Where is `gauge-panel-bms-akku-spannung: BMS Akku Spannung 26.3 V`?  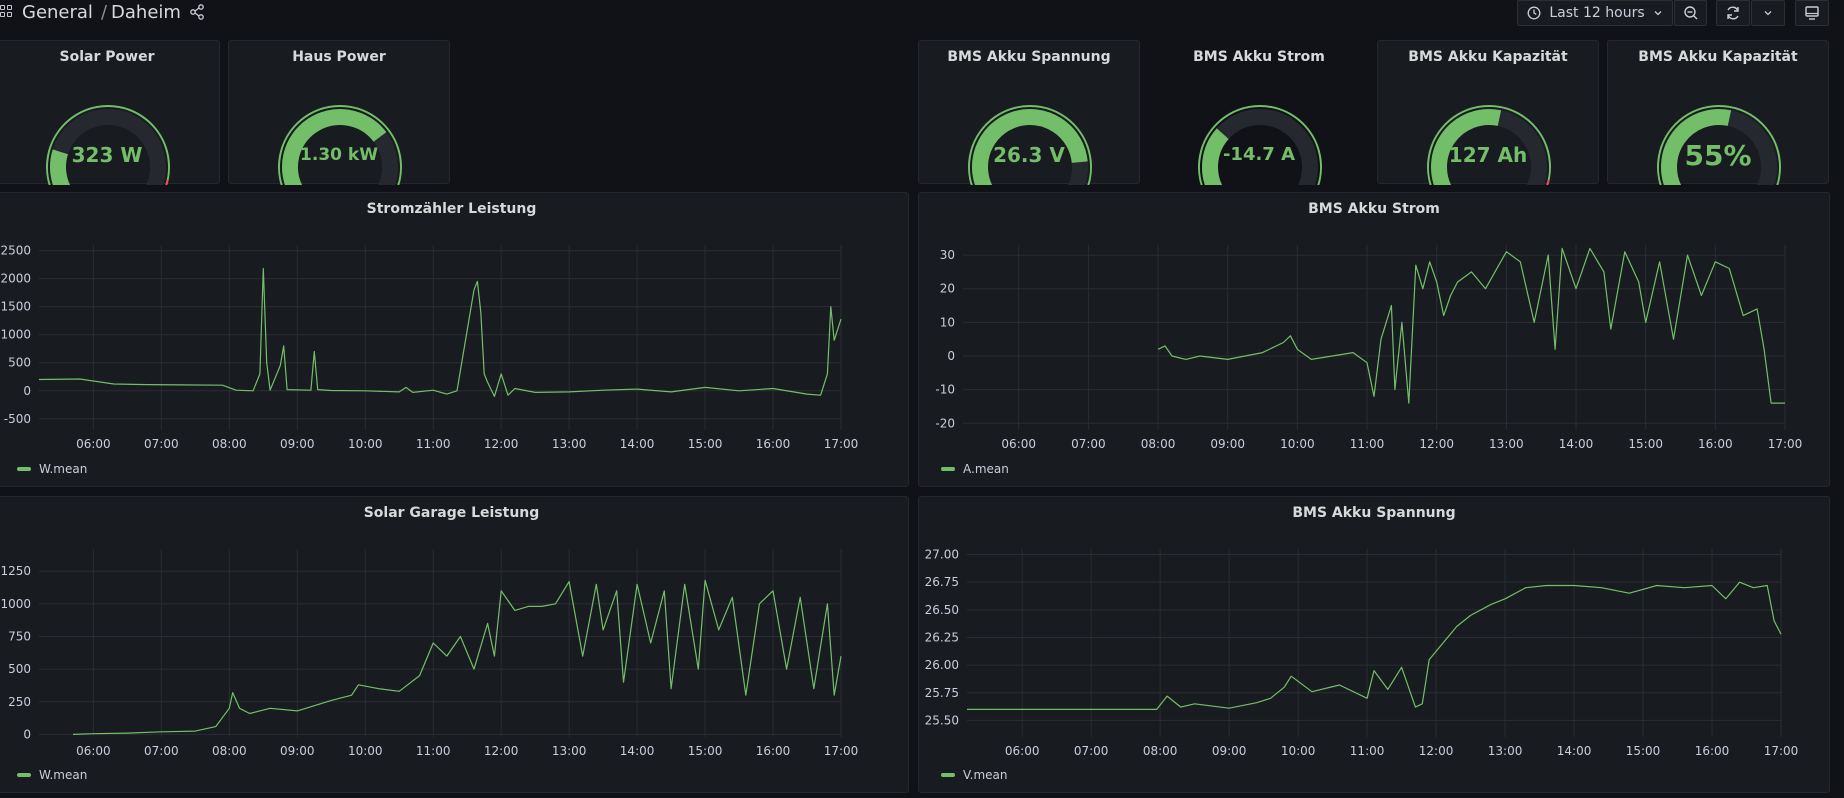
gauge-panel-bms-akku-spannung: BMS Akku Spannung 26.3 V is located at coordinates (1029, 119).